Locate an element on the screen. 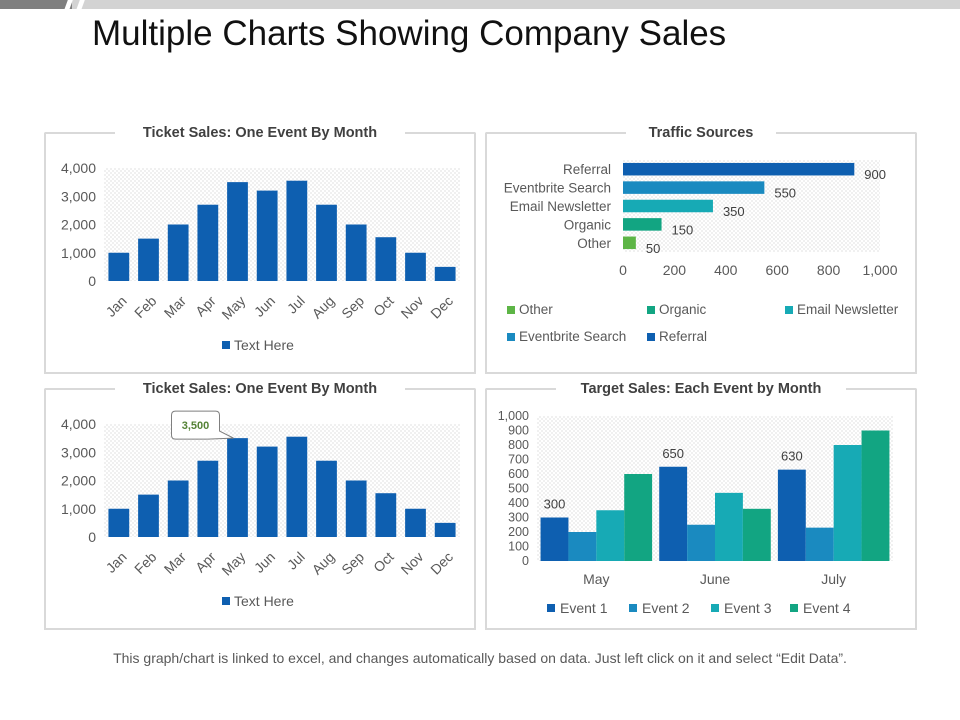  bar-jan is located at coordinates (119, 522).